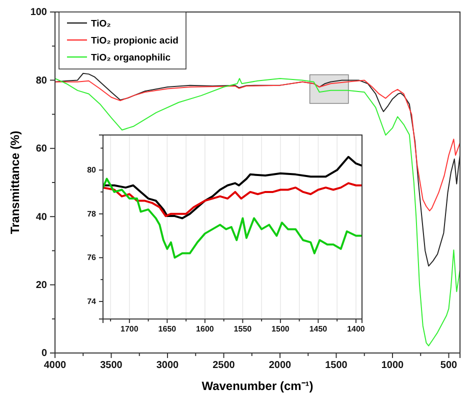 The height and width of the screenshot is (398, 474). Describe the element at coordinates (258, 386) in the screenshot. I see `x-axis-title: Wavenumber (cm⁻¹)` at that location.